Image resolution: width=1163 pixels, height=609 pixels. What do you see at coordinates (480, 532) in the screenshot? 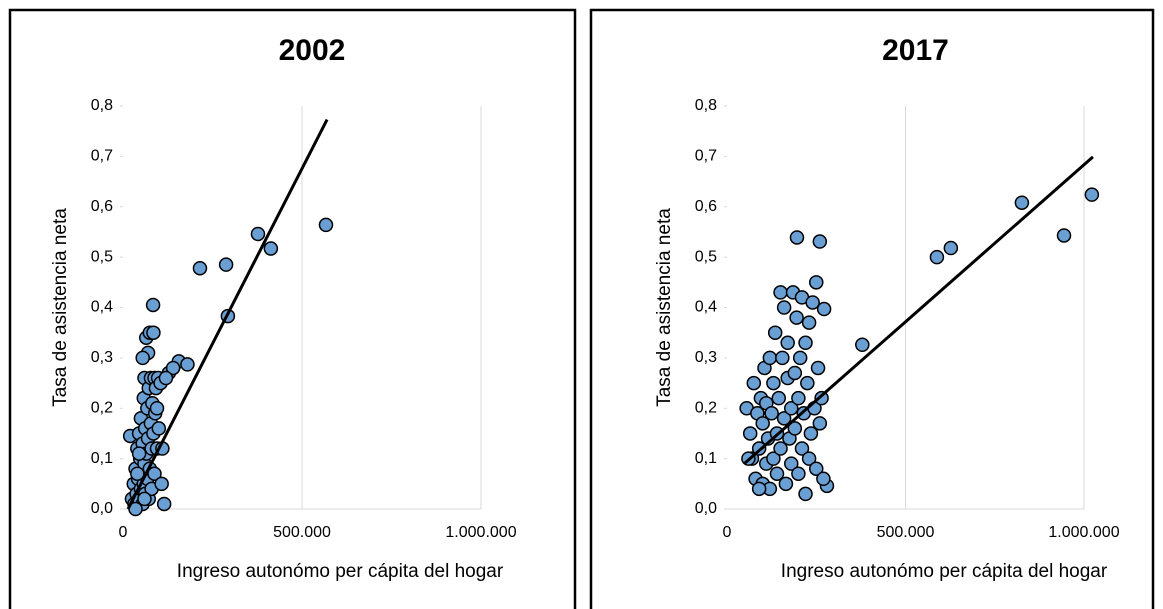
I see `x-tick-label: 1.000.000` at bounding box center [480, 532].